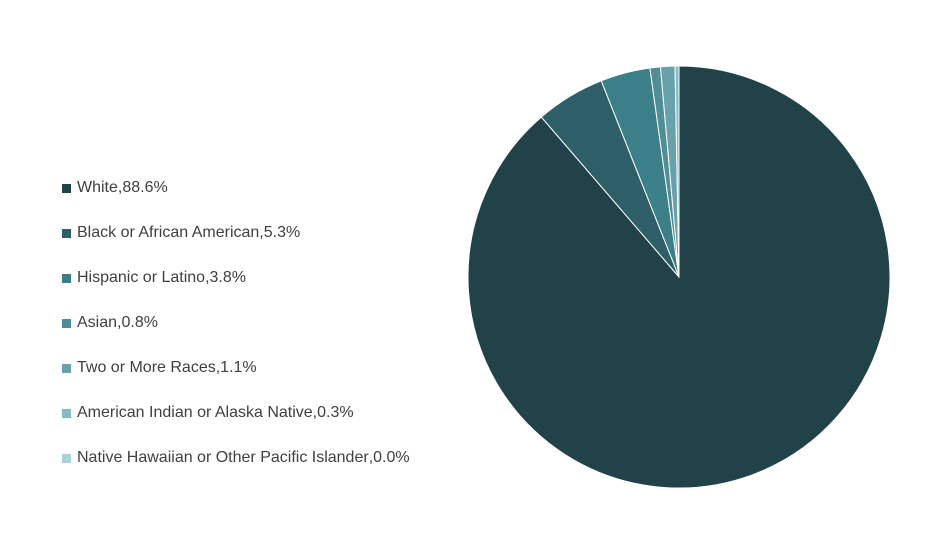 Image resolution: width=949 pixels, height=559 pixels. I want to click on legend-label: Hispanic or Latino, so click(141, 277).